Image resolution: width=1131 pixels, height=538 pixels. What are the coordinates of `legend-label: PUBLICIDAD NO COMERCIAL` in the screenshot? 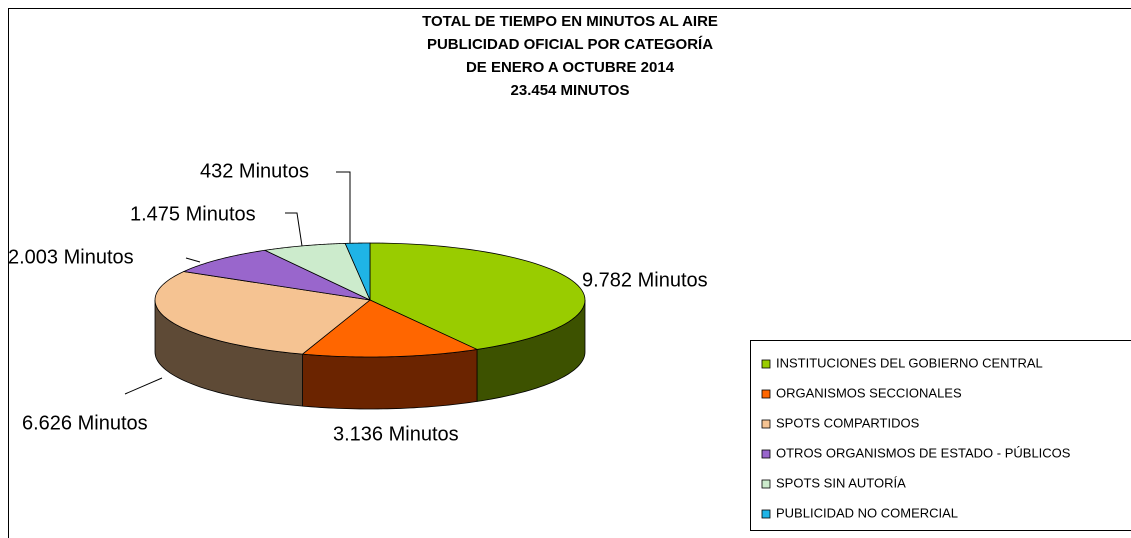 It's located at (867, 512).